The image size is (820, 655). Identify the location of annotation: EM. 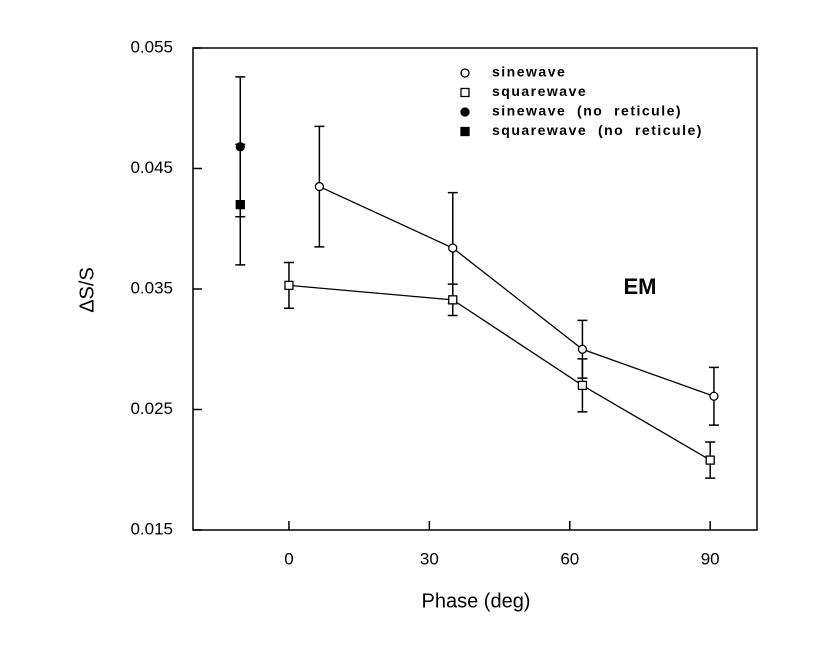
(640, 286).